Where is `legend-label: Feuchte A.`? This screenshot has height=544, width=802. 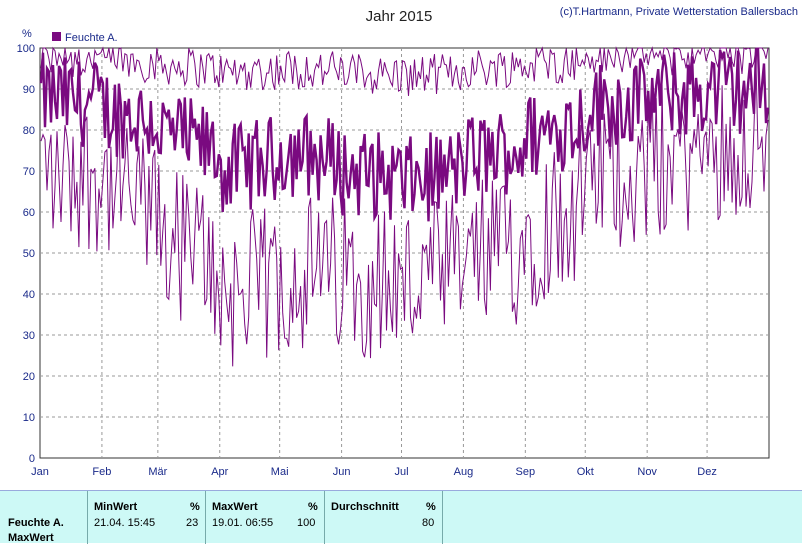 legend-label: Feuchte A. is located at coordinates (91, 38).